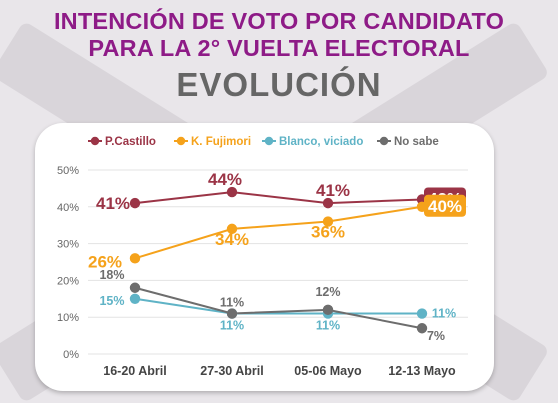 The width and height of the screenshot is (558, 403). Describe the element at coordinates (279, 48) in the screenshot. I see `chart-title-line-2: PARA LA 2° VUELTA ELECTORAL` at that location.